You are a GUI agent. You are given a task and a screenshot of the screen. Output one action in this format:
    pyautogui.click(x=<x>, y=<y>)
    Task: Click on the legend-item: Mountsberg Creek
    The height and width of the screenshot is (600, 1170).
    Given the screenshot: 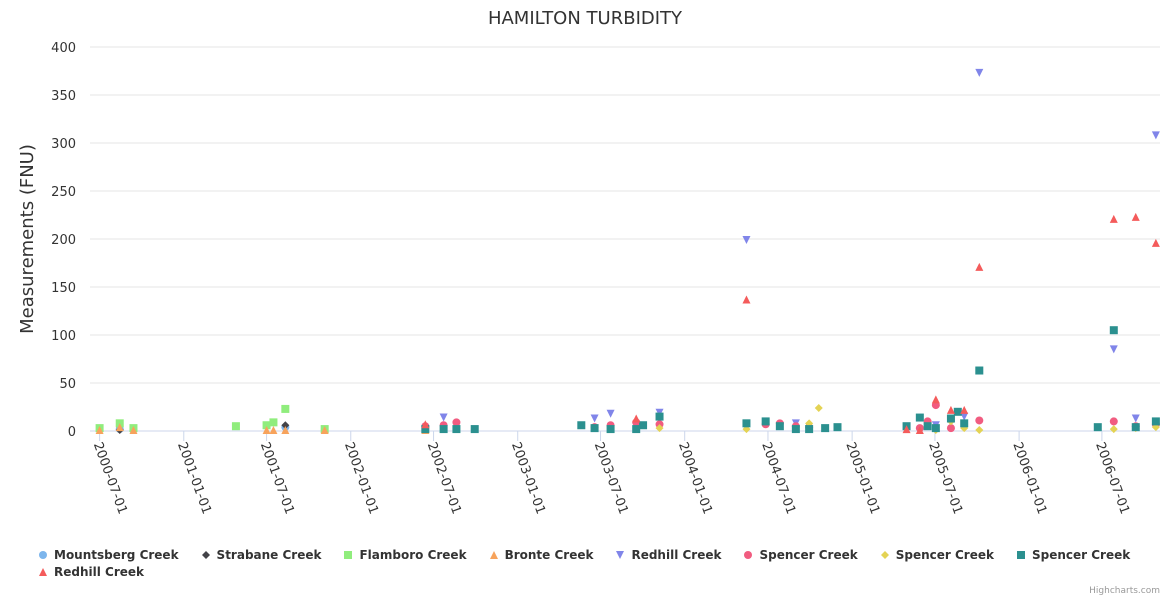 What is the action you would take?
    pyautogui.click(x=108, y=554)
    